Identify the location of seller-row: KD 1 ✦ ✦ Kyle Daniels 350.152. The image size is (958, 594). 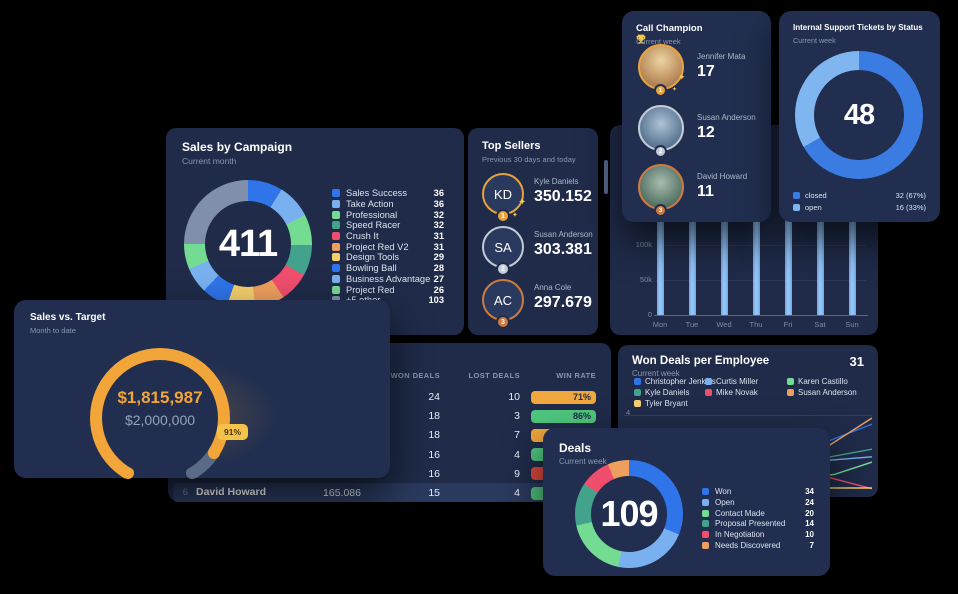
(533, 197).